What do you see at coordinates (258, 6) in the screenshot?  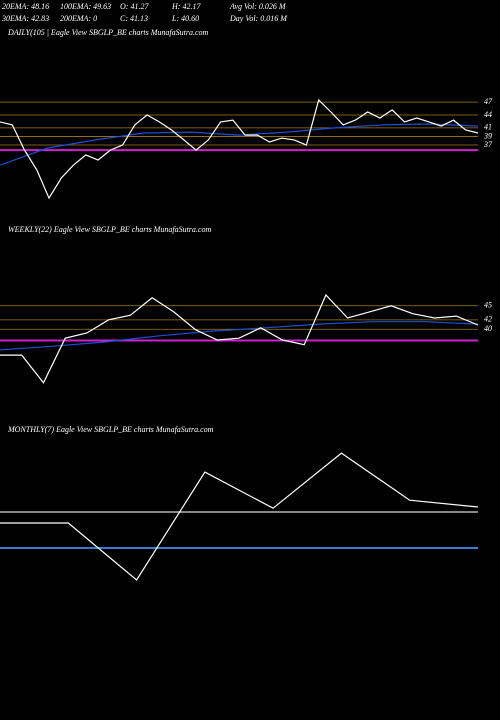 I see `header-stat: Avg Vol: 0.026 M` at bounding box center [258, 6].